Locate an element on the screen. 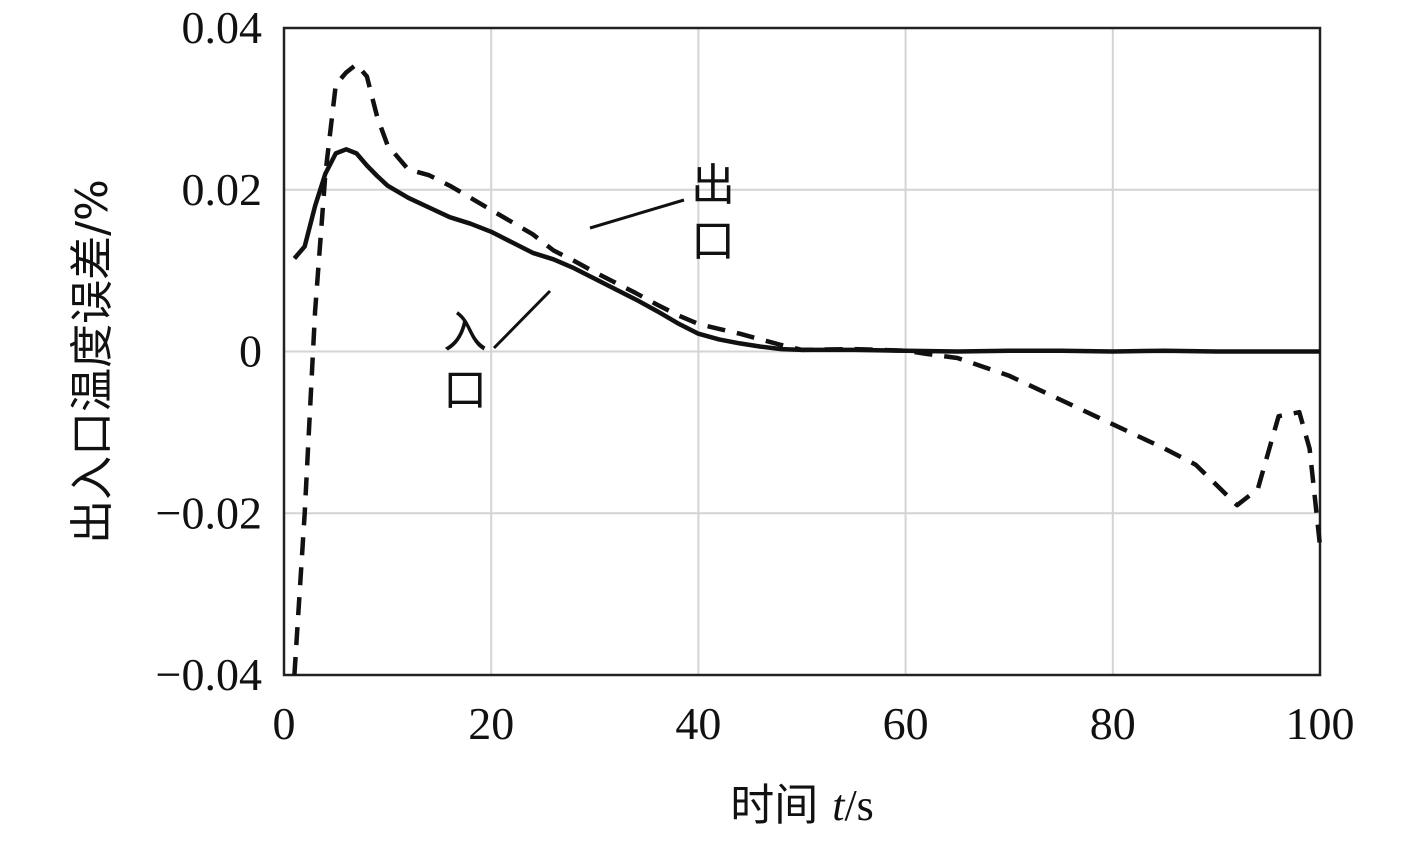 The height and width of the screenshot is (841, 1417). x-tick-label: 40 is located at coordinates (698, 723).